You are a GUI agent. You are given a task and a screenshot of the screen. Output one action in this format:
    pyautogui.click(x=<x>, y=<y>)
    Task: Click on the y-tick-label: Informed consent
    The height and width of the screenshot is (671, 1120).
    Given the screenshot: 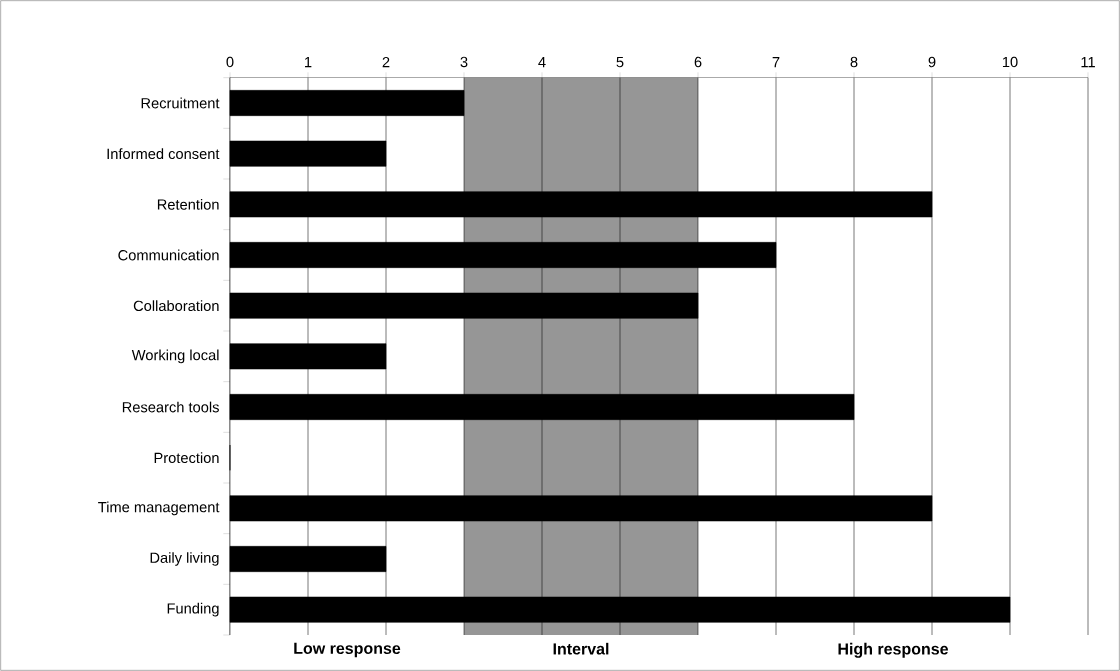 What is the action you would take?
    pyautogui.click(x=163, y=154)
    